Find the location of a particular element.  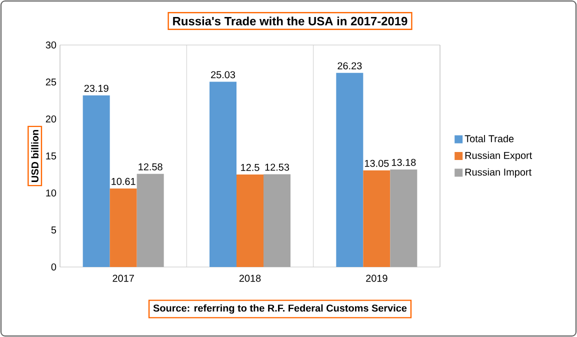

legend-label: Russian Export is located at coordinates (498, 156).